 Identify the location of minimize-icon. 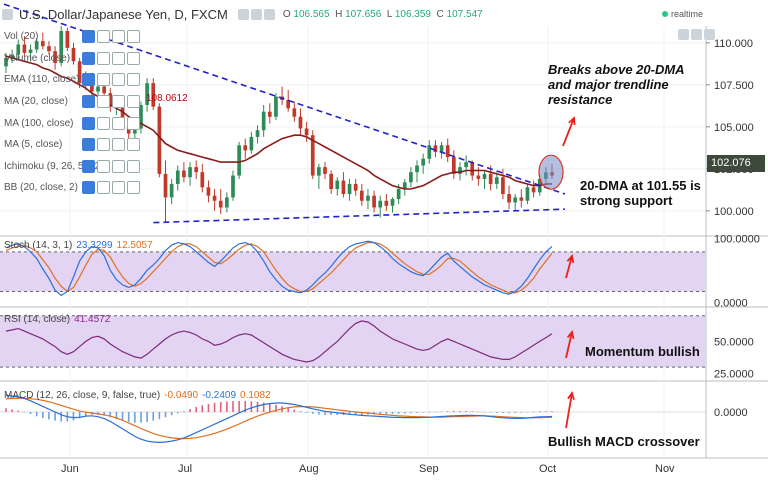
(696, 35).